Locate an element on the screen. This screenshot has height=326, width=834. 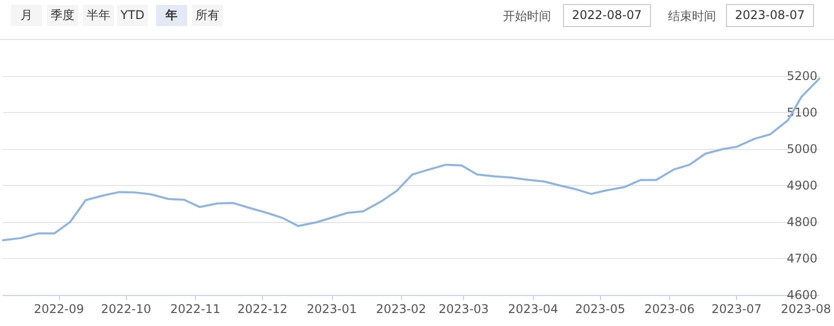
x-tick-label: 2022-12 is located at coordinates (262, 309).